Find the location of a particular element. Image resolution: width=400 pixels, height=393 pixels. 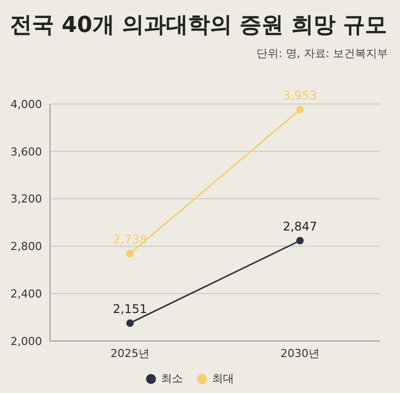

data-label: 2,847 is located at coordinates (300, 227).